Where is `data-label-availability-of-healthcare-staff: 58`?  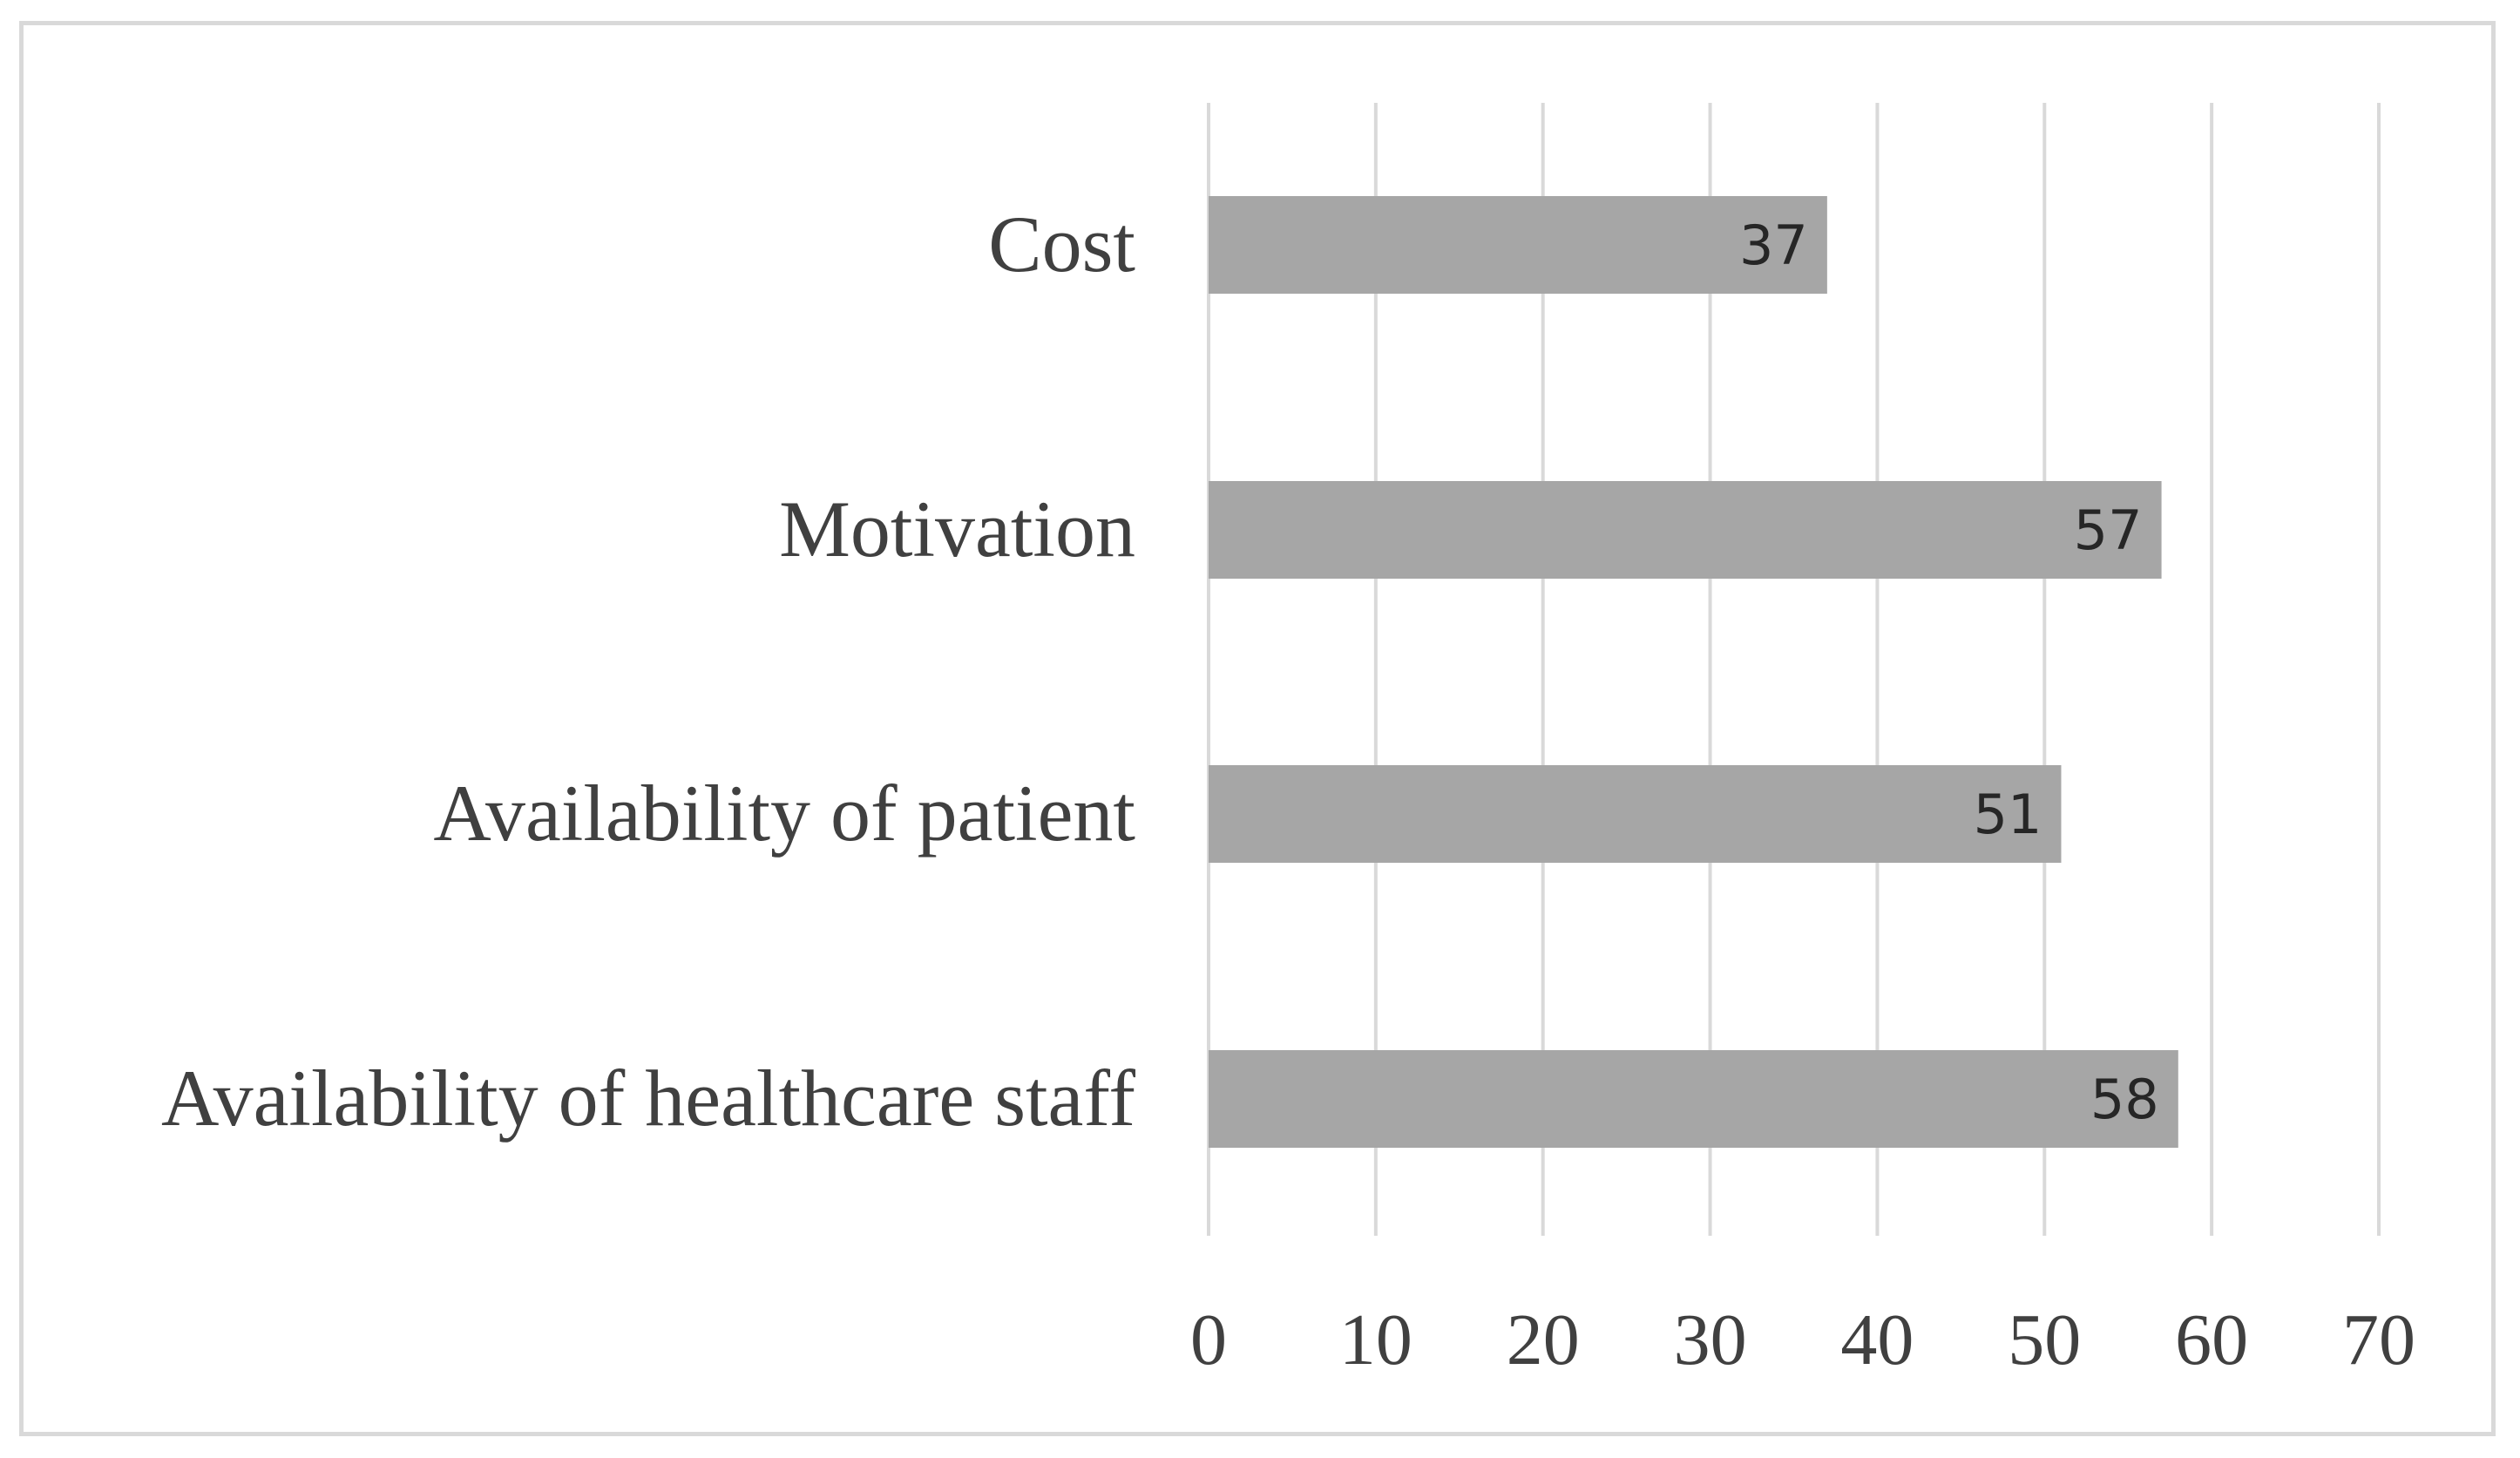 data-label-availability-of-healthcare-staff: 58 is located at coordinates (2124, 1099).